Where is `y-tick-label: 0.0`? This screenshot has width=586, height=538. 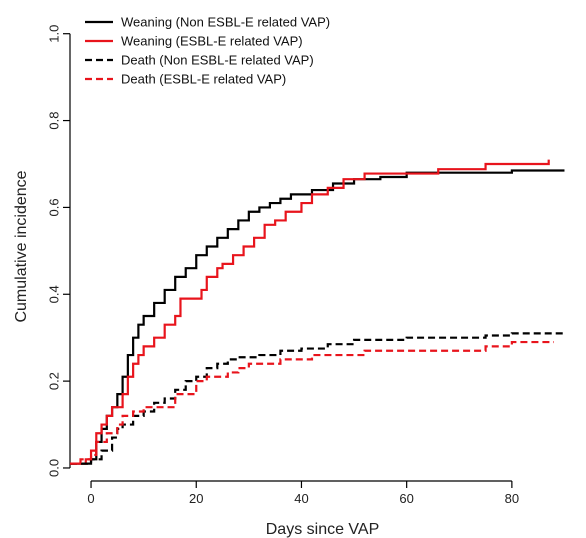
y-tick-label: 0.0 is located at coordinates (54, 468).